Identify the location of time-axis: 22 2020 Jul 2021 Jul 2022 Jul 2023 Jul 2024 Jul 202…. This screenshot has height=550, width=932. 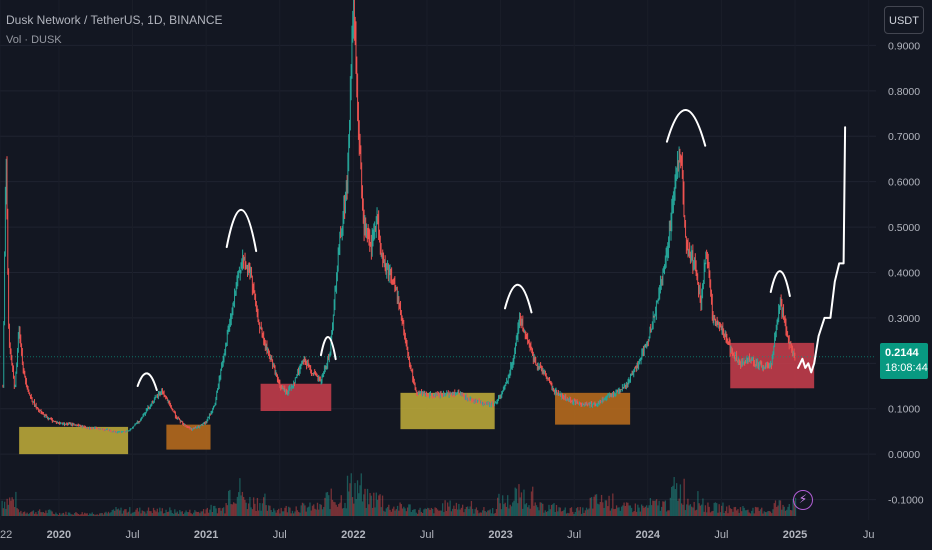
(437, 535).